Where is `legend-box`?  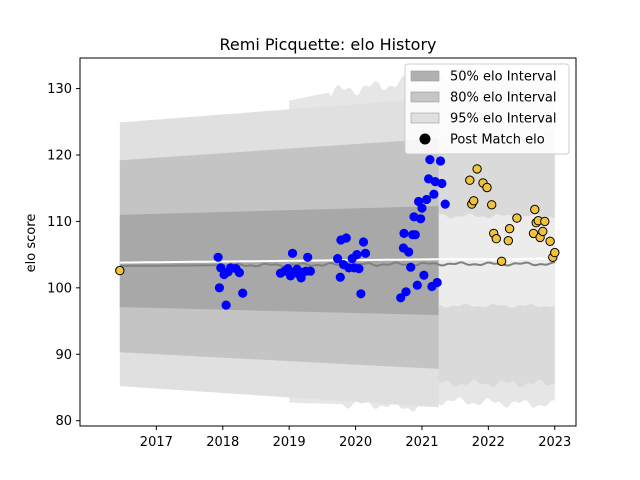 legend-box is located at coordinates (487, 109).